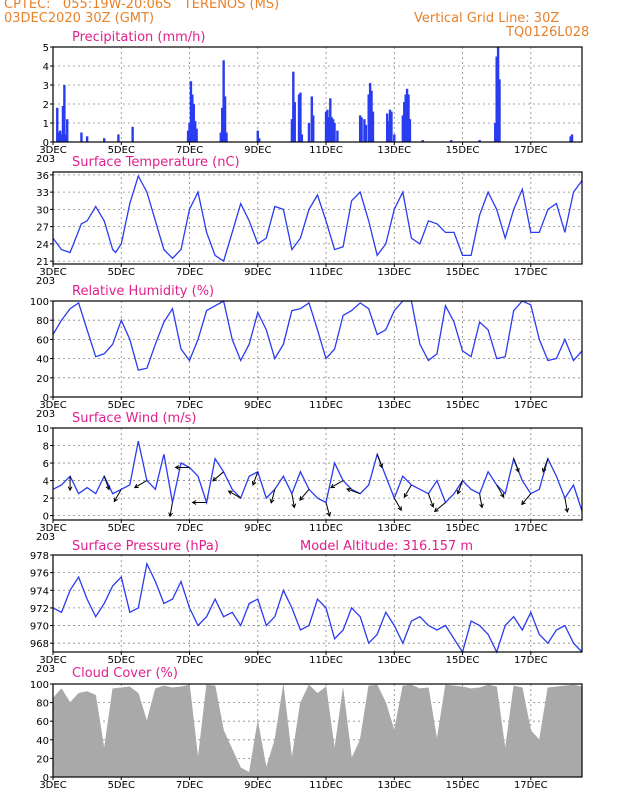  Describe the element at coordinates (42, 704) in the screenshot. I see `y-tick-label: 80` at that location.